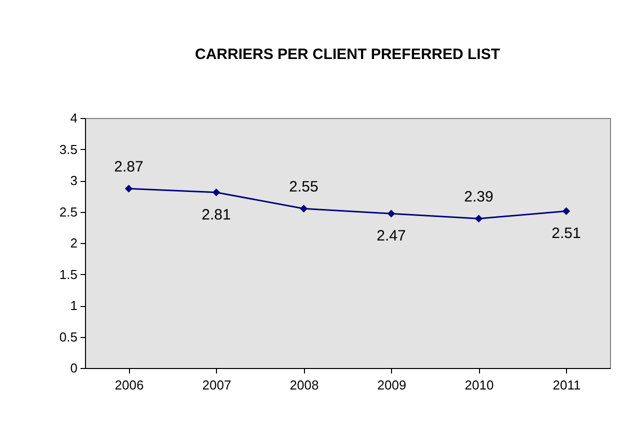 This screenshot has width=633, height=445. Describe the element at coordinates (129, 167) in the screenshot. I see `data-label: 2.87` at that location.